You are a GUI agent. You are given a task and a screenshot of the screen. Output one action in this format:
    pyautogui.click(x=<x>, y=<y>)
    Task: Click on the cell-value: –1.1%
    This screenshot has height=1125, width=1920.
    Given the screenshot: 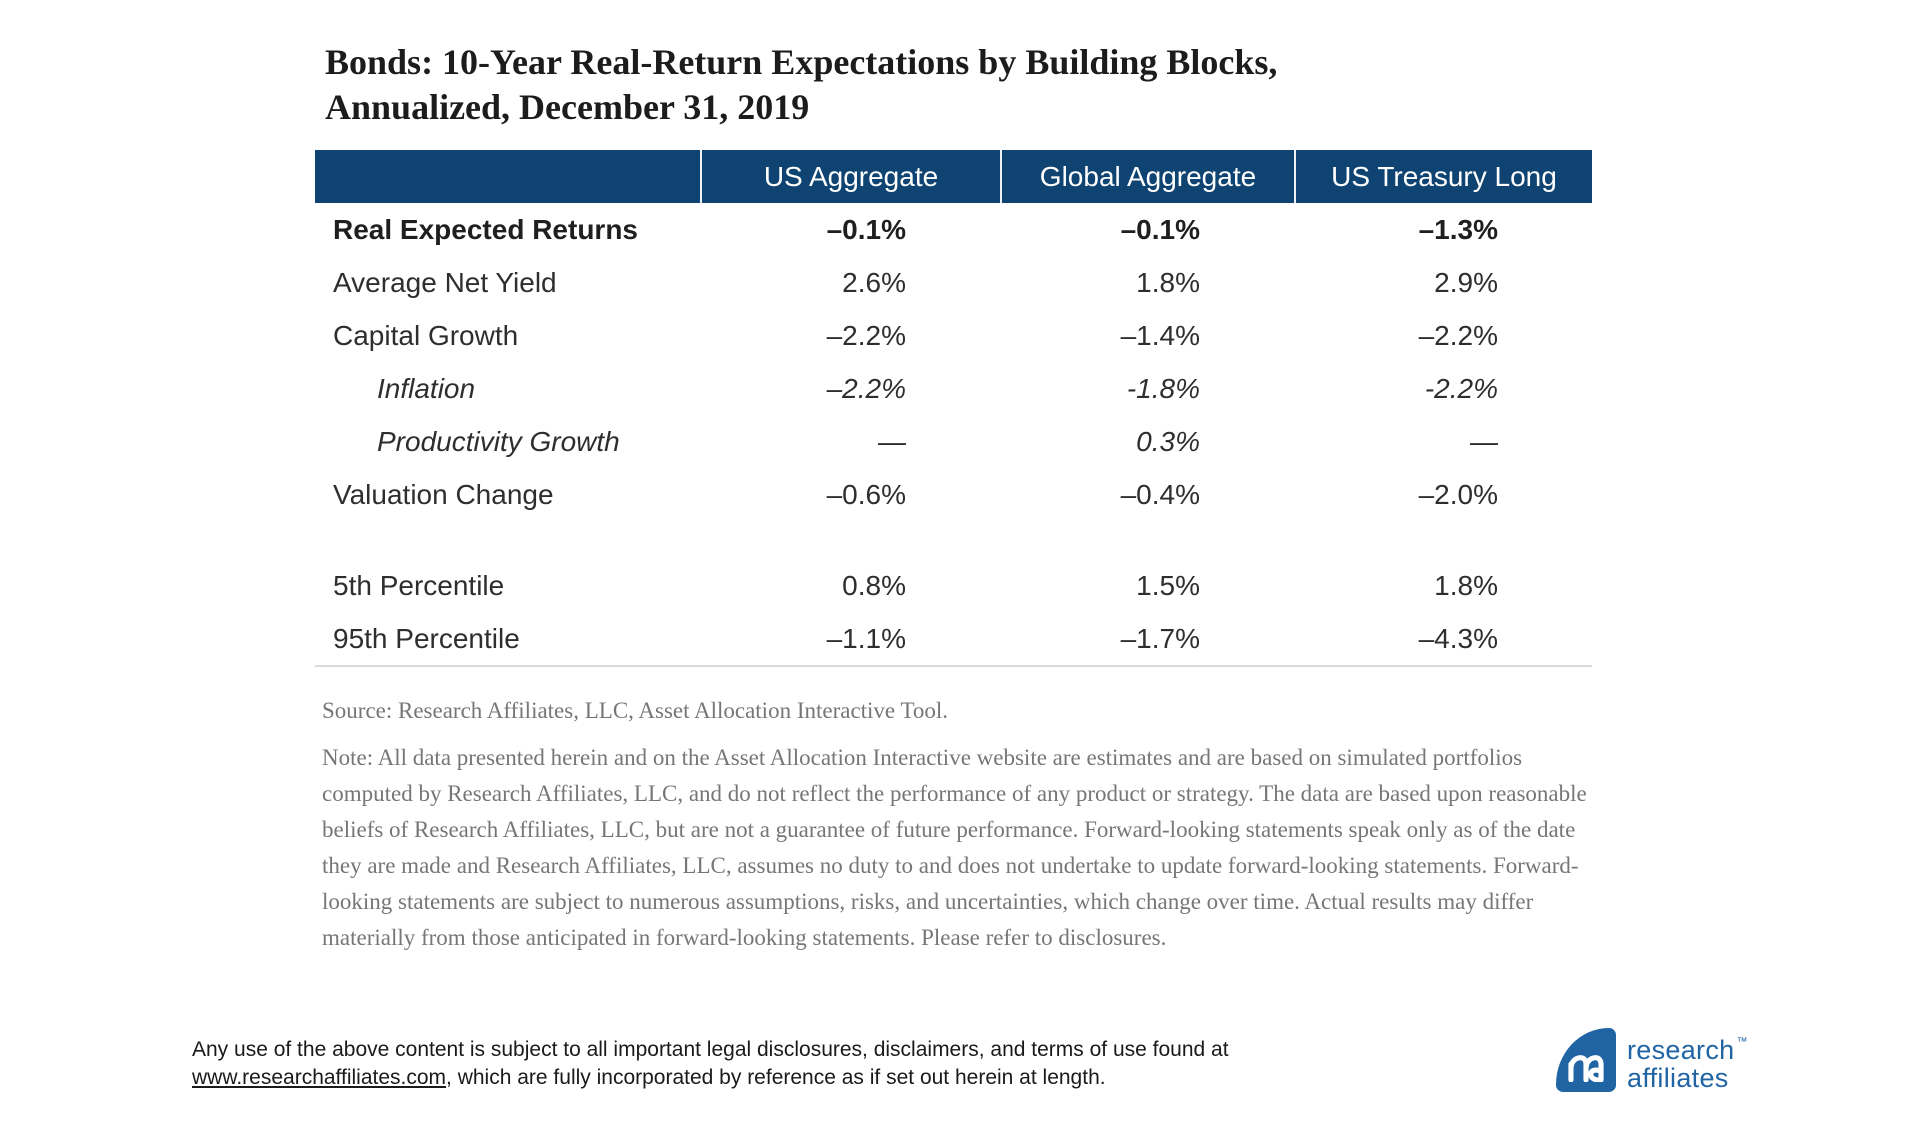 What is the action you would take?
    pyautogui.click(x=866, y=638)
    